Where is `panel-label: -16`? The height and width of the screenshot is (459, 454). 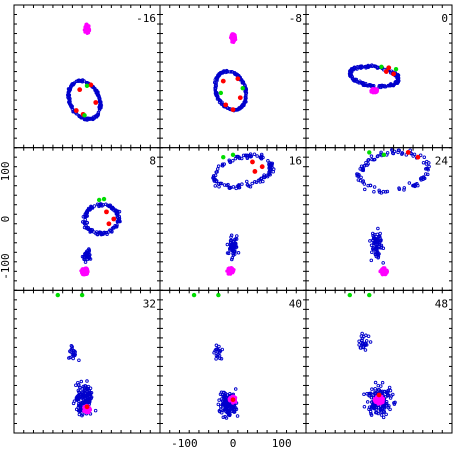 panel-label: -16 is located at coordinates (146, 18).